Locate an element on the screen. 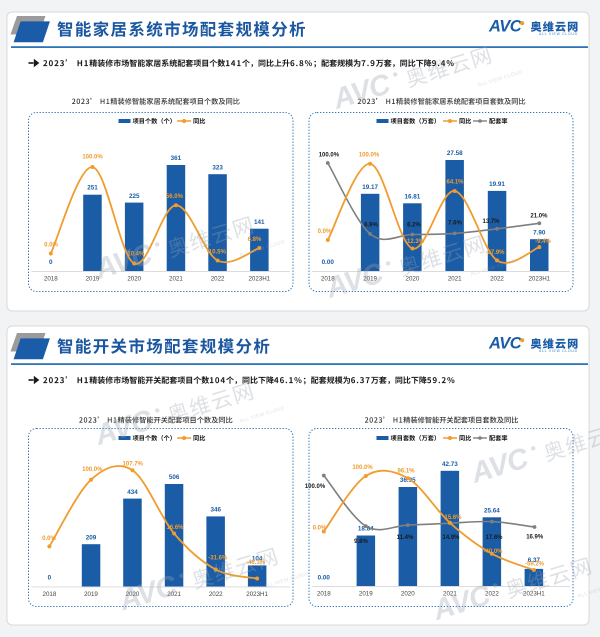  svg-text: 96.1% is located at coordinates (406, 472).